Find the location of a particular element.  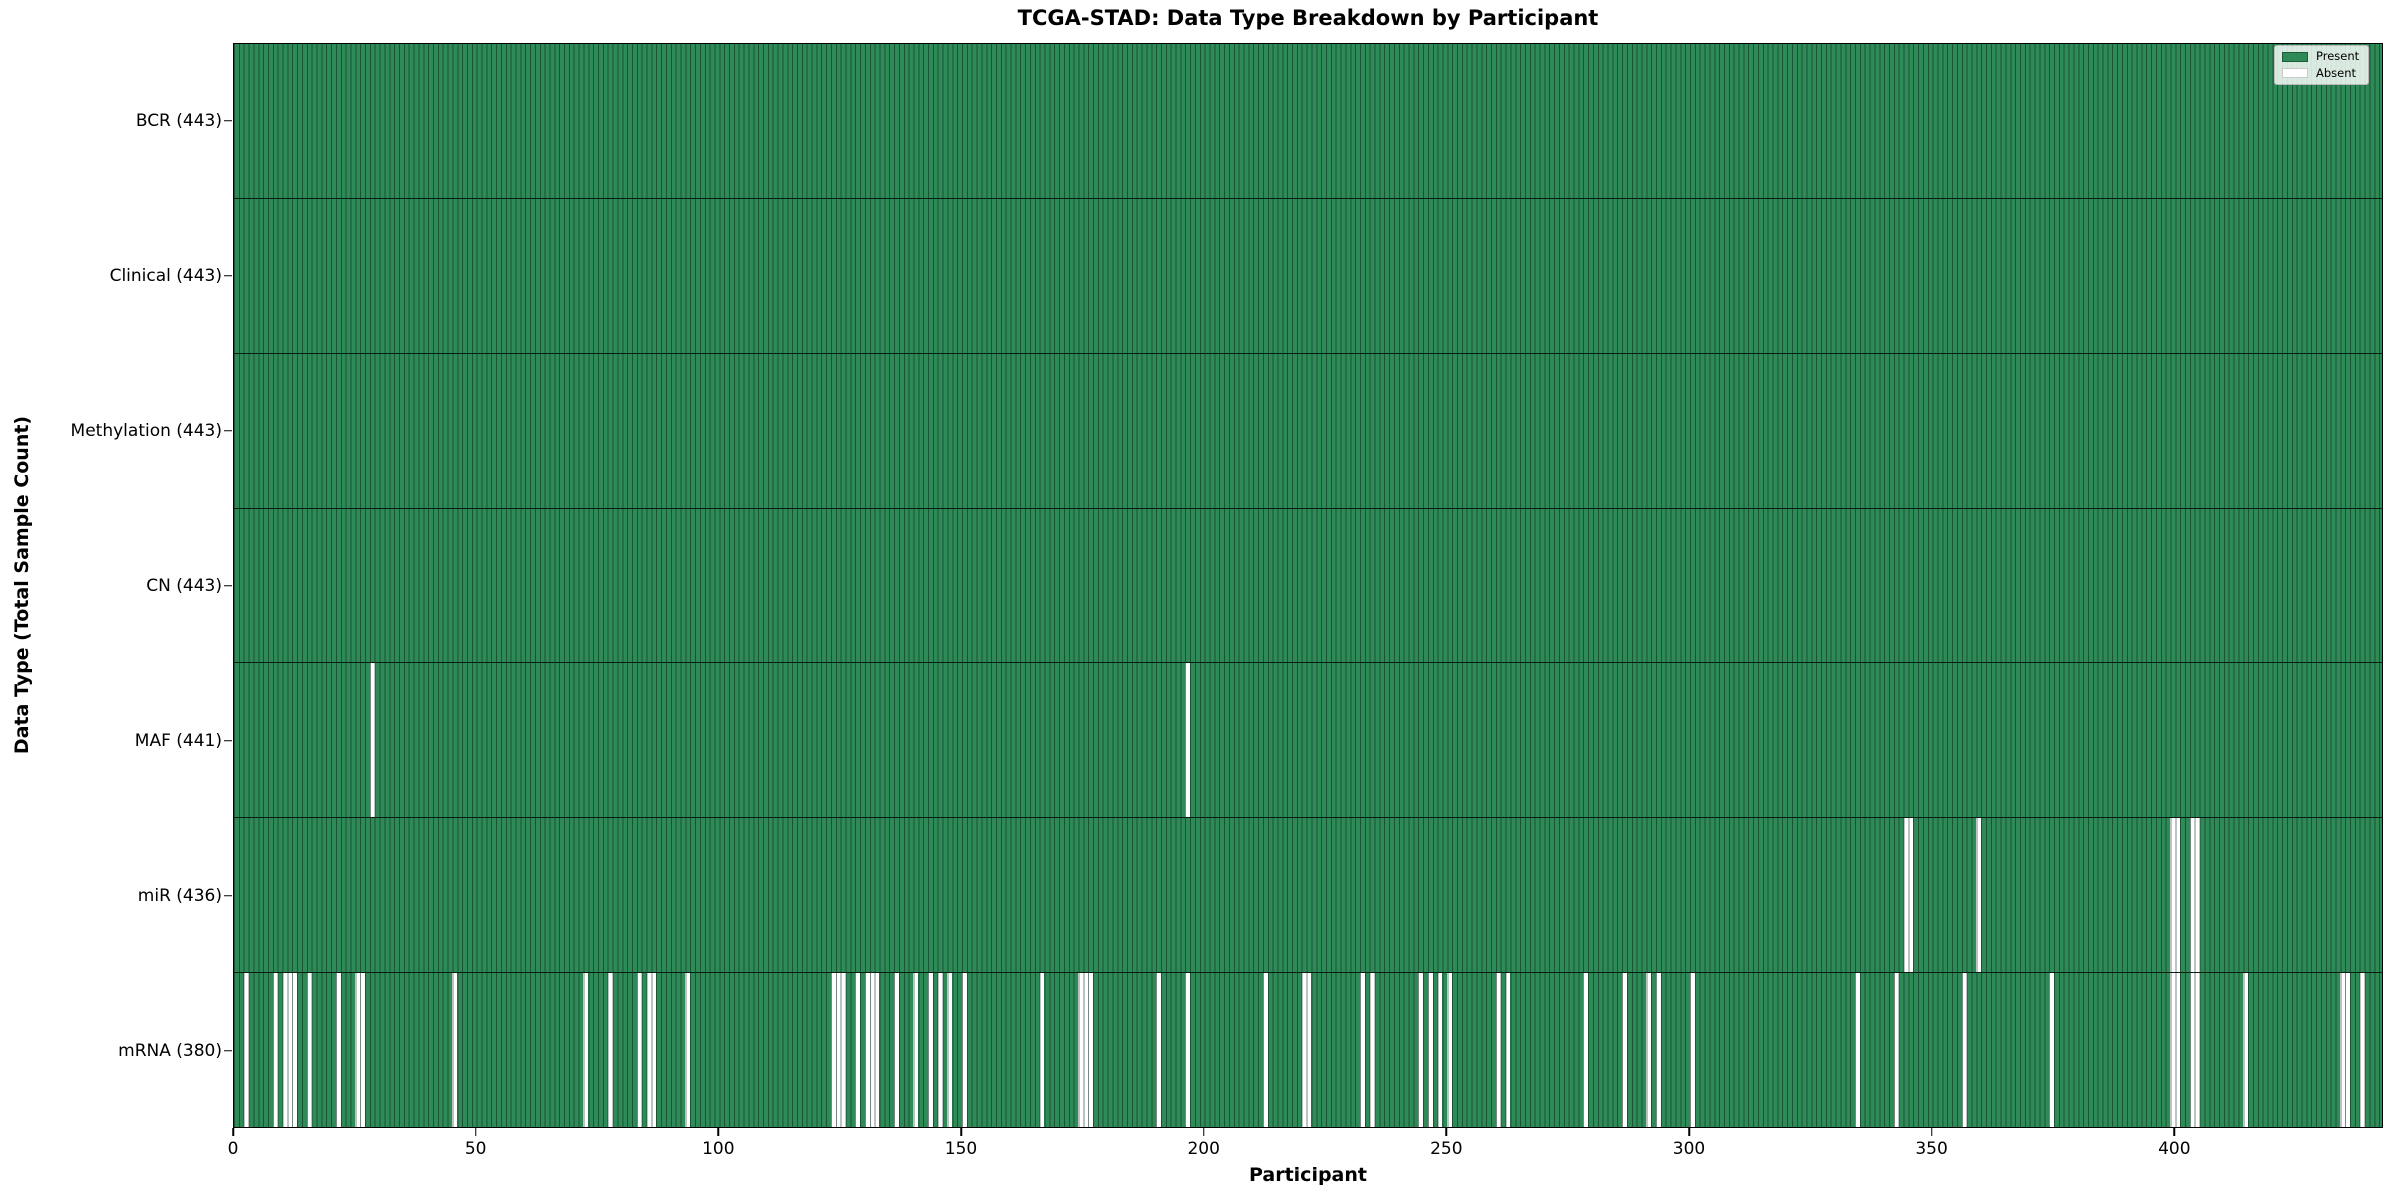

y-tick-label-maf: MAF (441) is located at coordinates (178, 740).